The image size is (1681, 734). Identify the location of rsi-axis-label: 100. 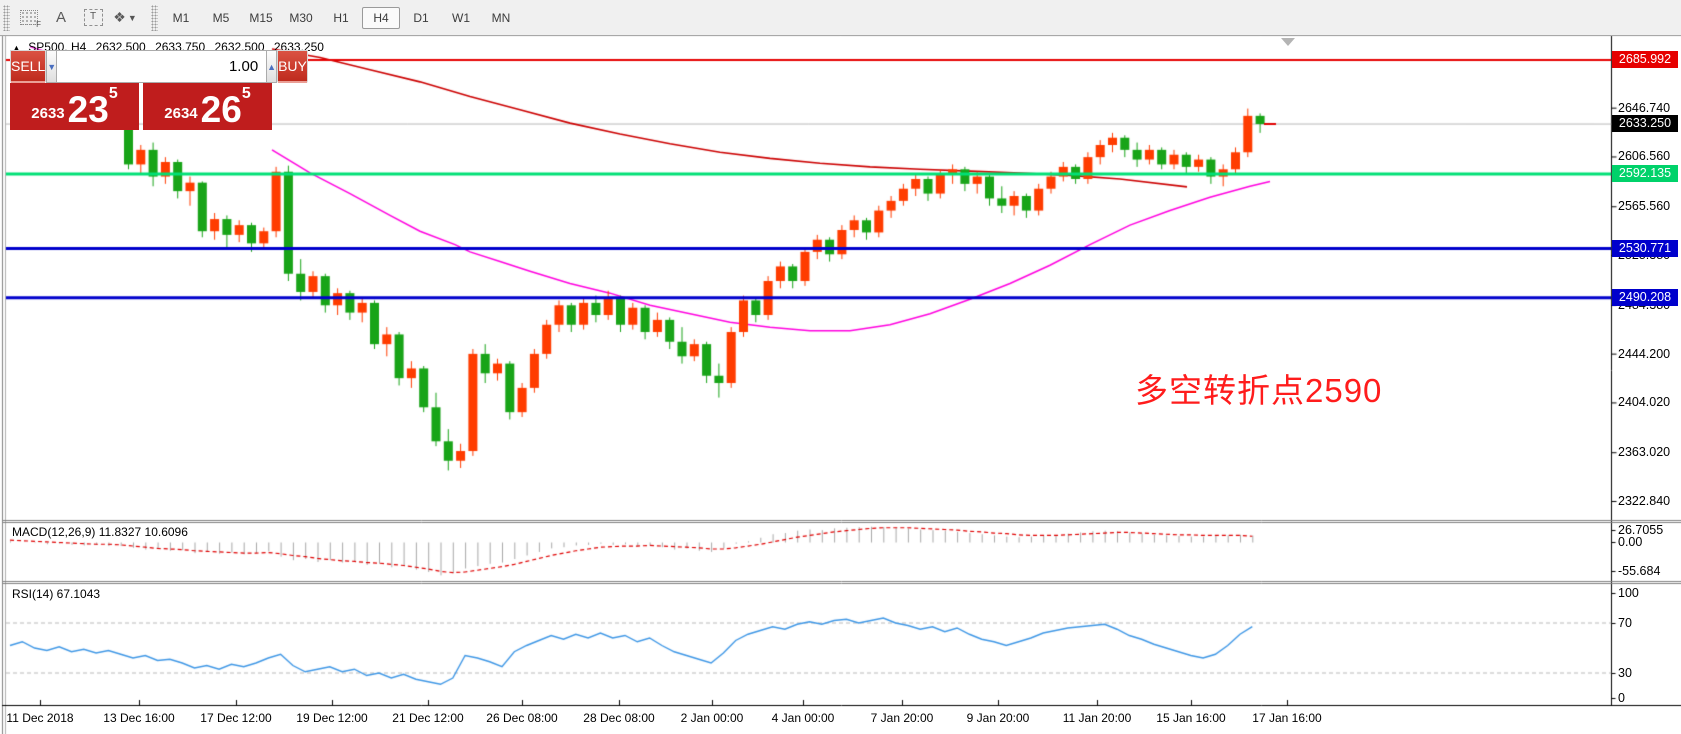
(1628, 593).